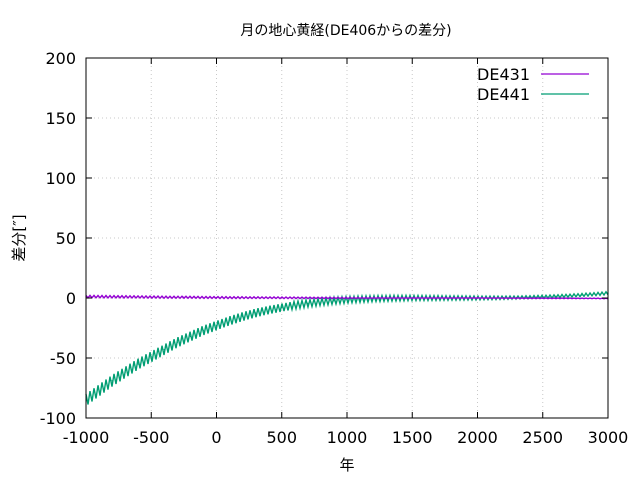  Describe the element at coordinates (60, 118) in the screenshot. I see `y-tick-label: 150` at that location.